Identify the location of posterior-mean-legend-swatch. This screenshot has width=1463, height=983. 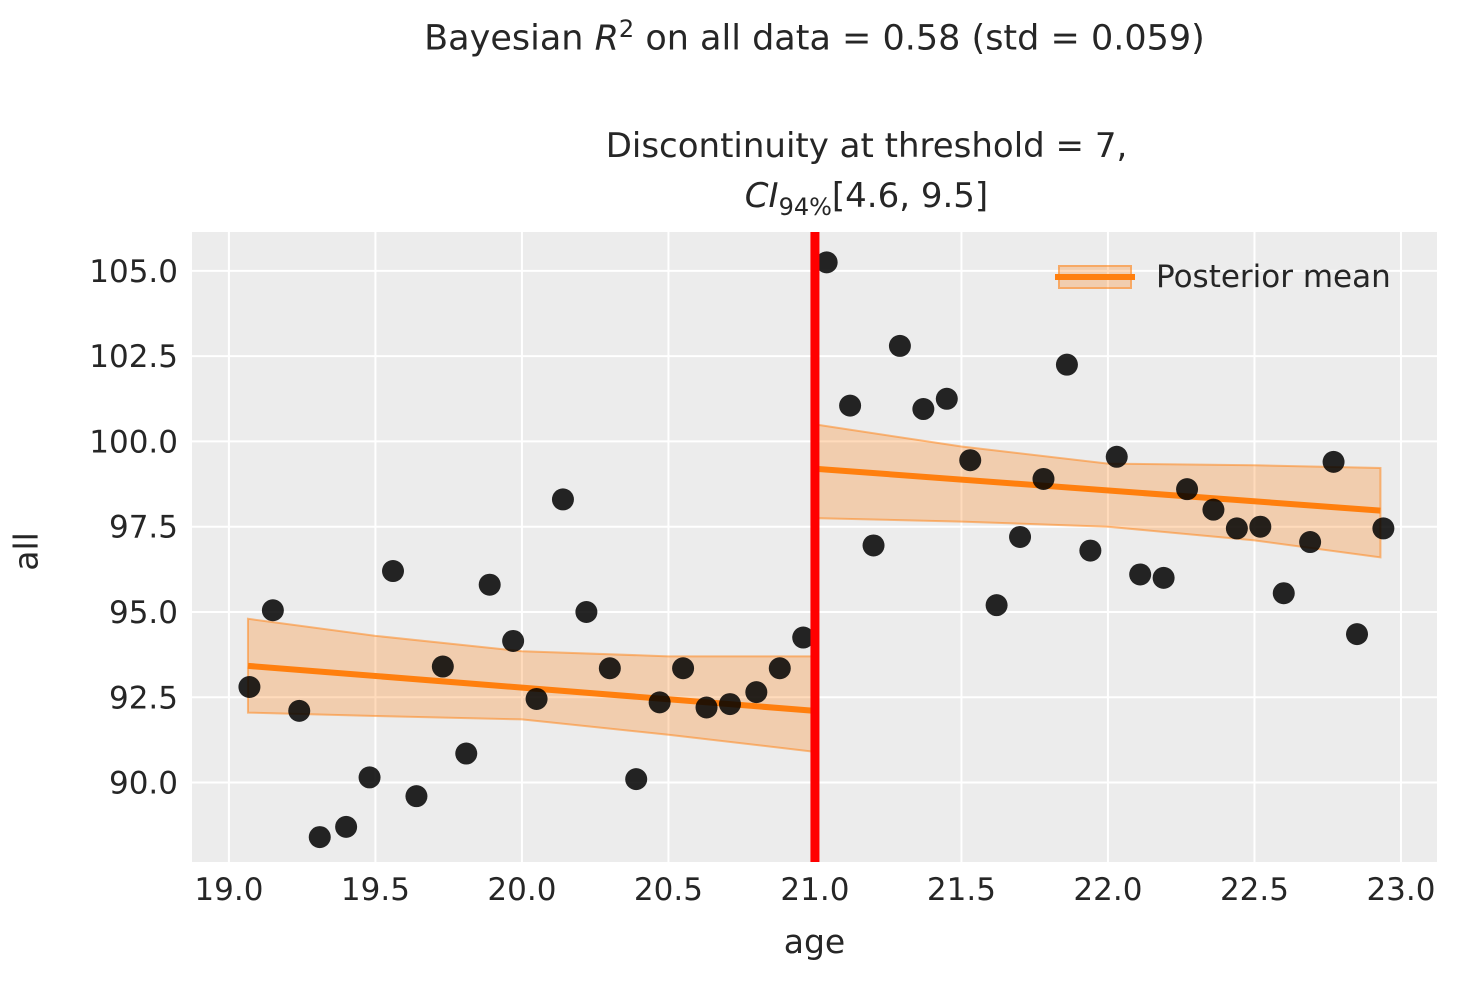
(1095, 277).